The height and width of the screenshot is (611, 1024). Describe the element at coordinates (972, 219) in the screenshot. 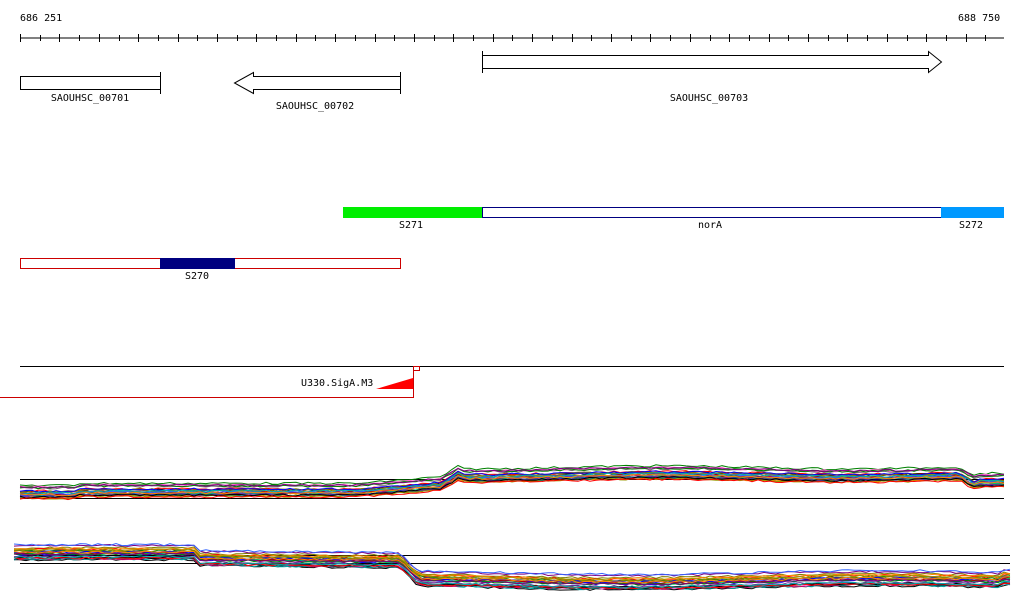

I see `region-s272: S272` at that location.